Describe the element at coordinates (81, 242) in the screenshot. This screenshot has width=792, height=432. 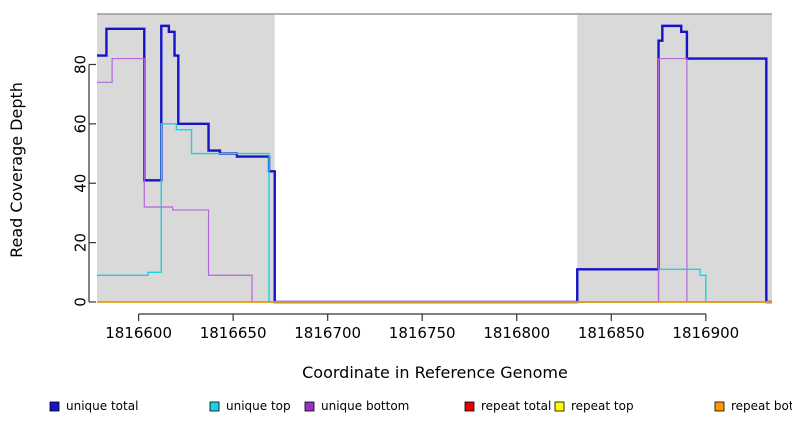
I see `y-tick-label-20: 20` at that location.